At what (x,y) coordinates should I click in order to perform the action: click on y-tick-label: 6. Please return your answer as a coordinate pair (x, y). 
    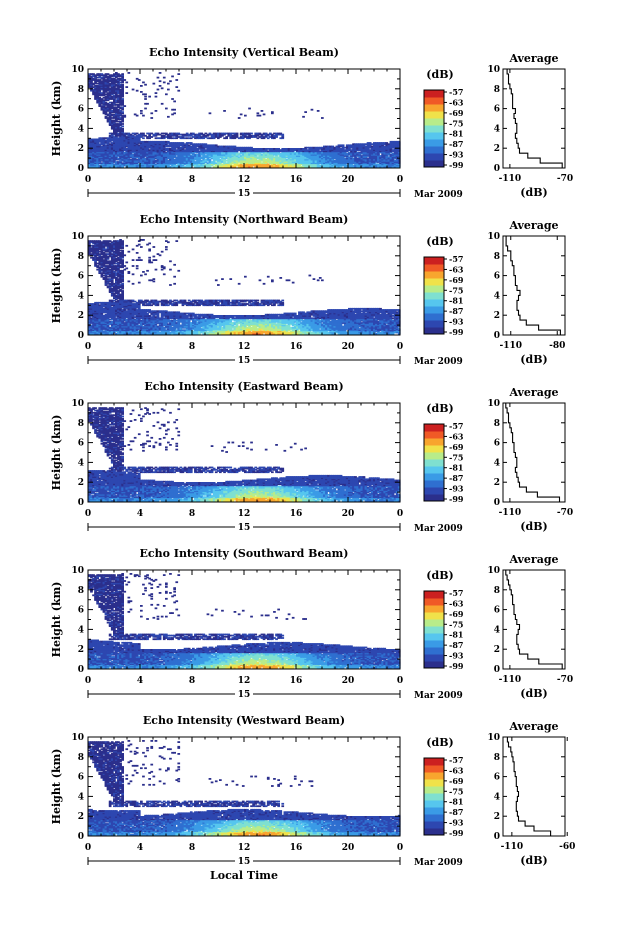
    Looking at the image, I should click on (81, 110).